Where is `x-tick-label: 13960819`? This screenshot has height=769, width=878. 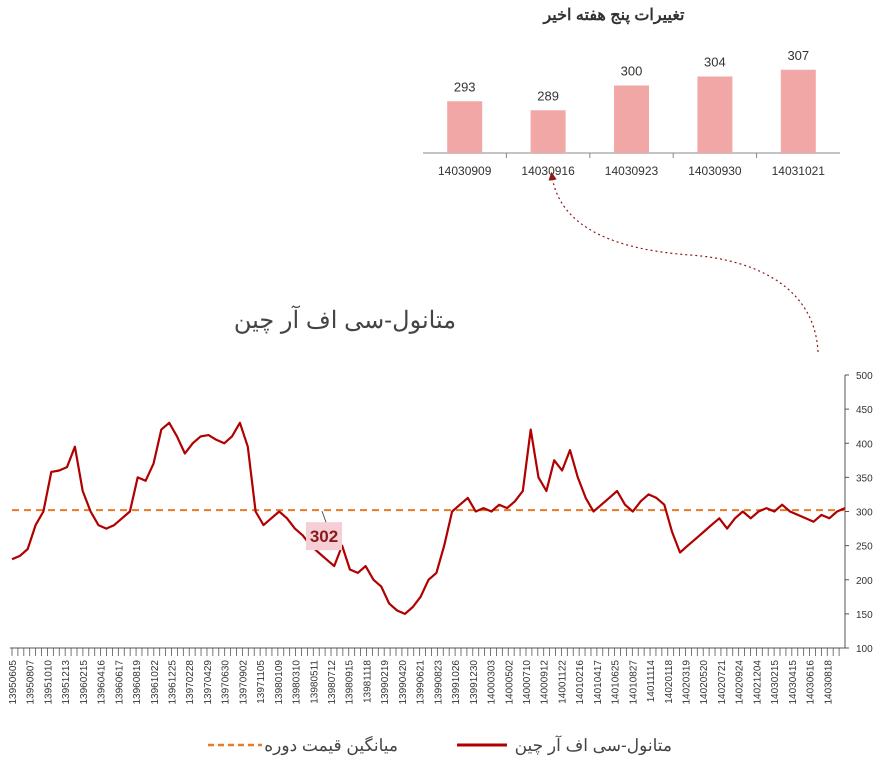 x-tick-label: 13960819 is located at coordinates (137, 682).